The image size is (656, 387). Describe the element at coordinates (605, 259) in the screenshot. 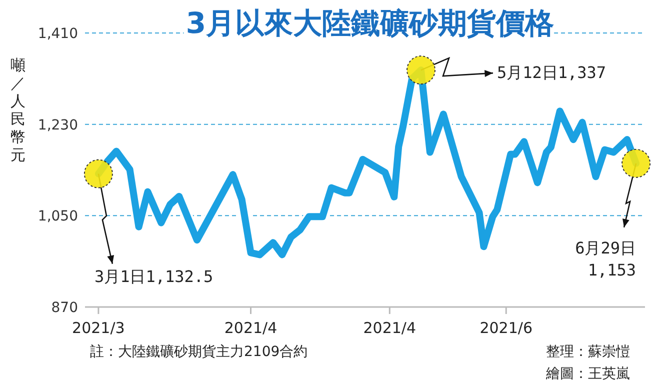

I see `annotation: 6月29日 1,153` at that location.